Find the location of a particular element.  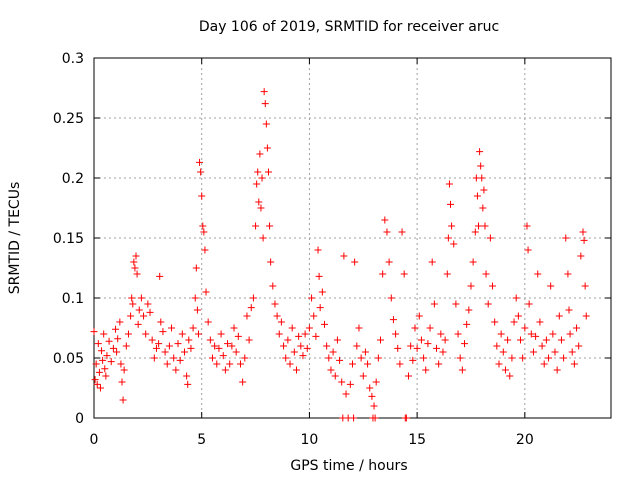

y-tick-label: 0 is located at coordinates (79, 419).